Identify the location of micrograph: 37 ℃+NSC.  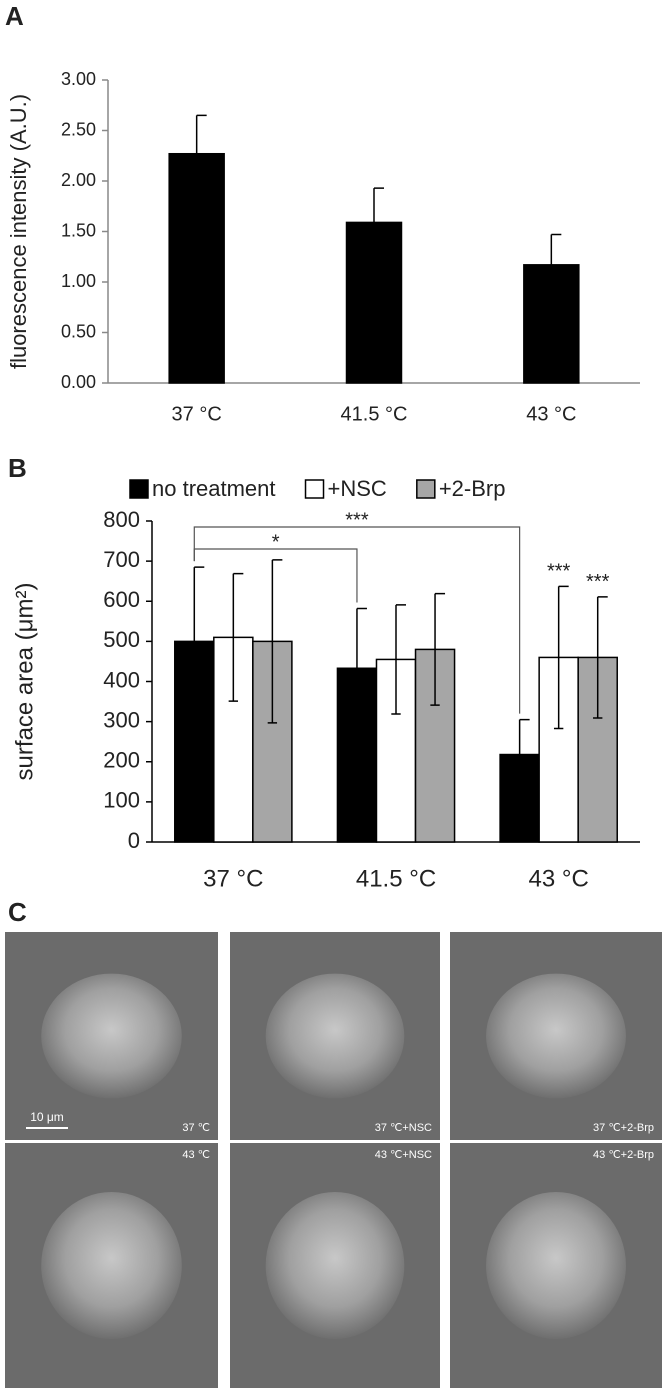
(335, 1036).